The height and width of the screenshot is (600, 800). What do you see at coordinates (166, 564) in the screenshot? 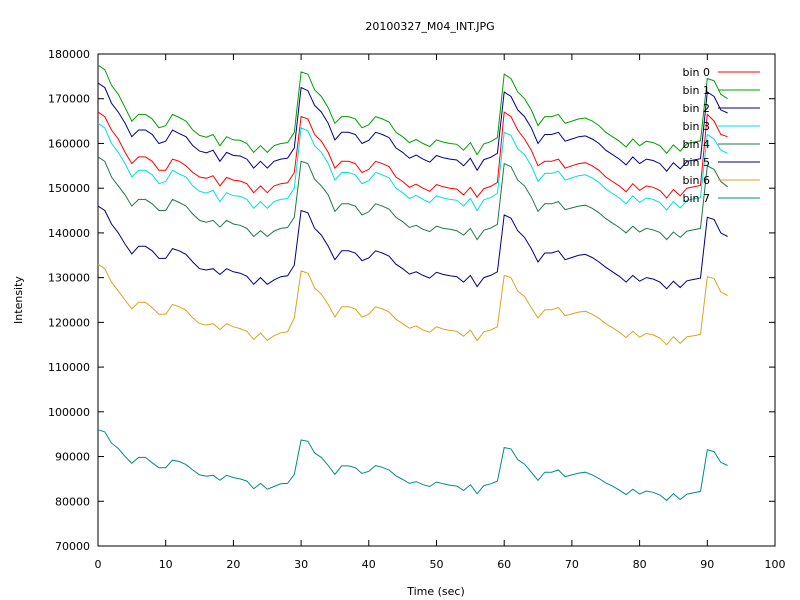
I see `x-tick-label: 10` at bounding box center [166, 564].